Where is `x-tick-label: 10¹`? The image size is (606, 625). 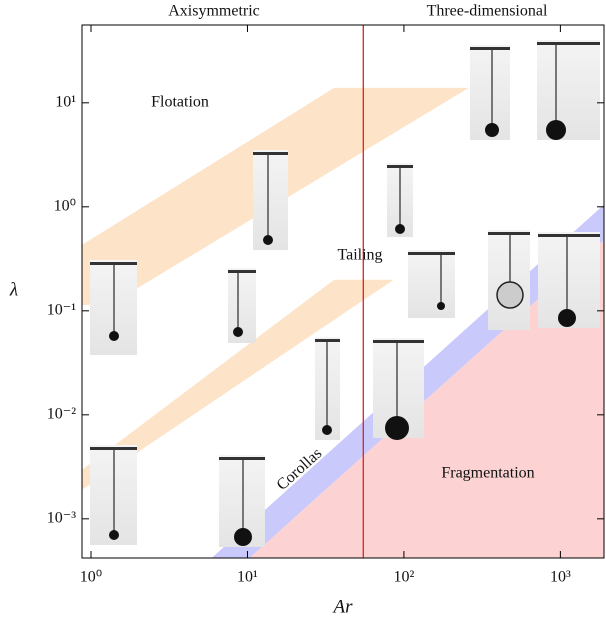 x-tick-label: 10¹ is located at coordinates (247, 577).